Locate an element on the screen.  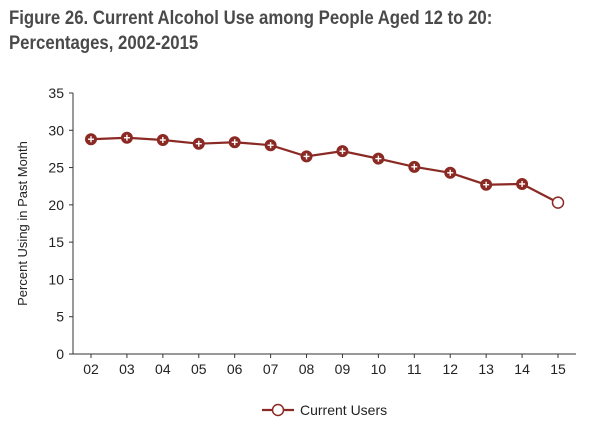
y-tick-label: 20 is located at coordinates (56, 205).